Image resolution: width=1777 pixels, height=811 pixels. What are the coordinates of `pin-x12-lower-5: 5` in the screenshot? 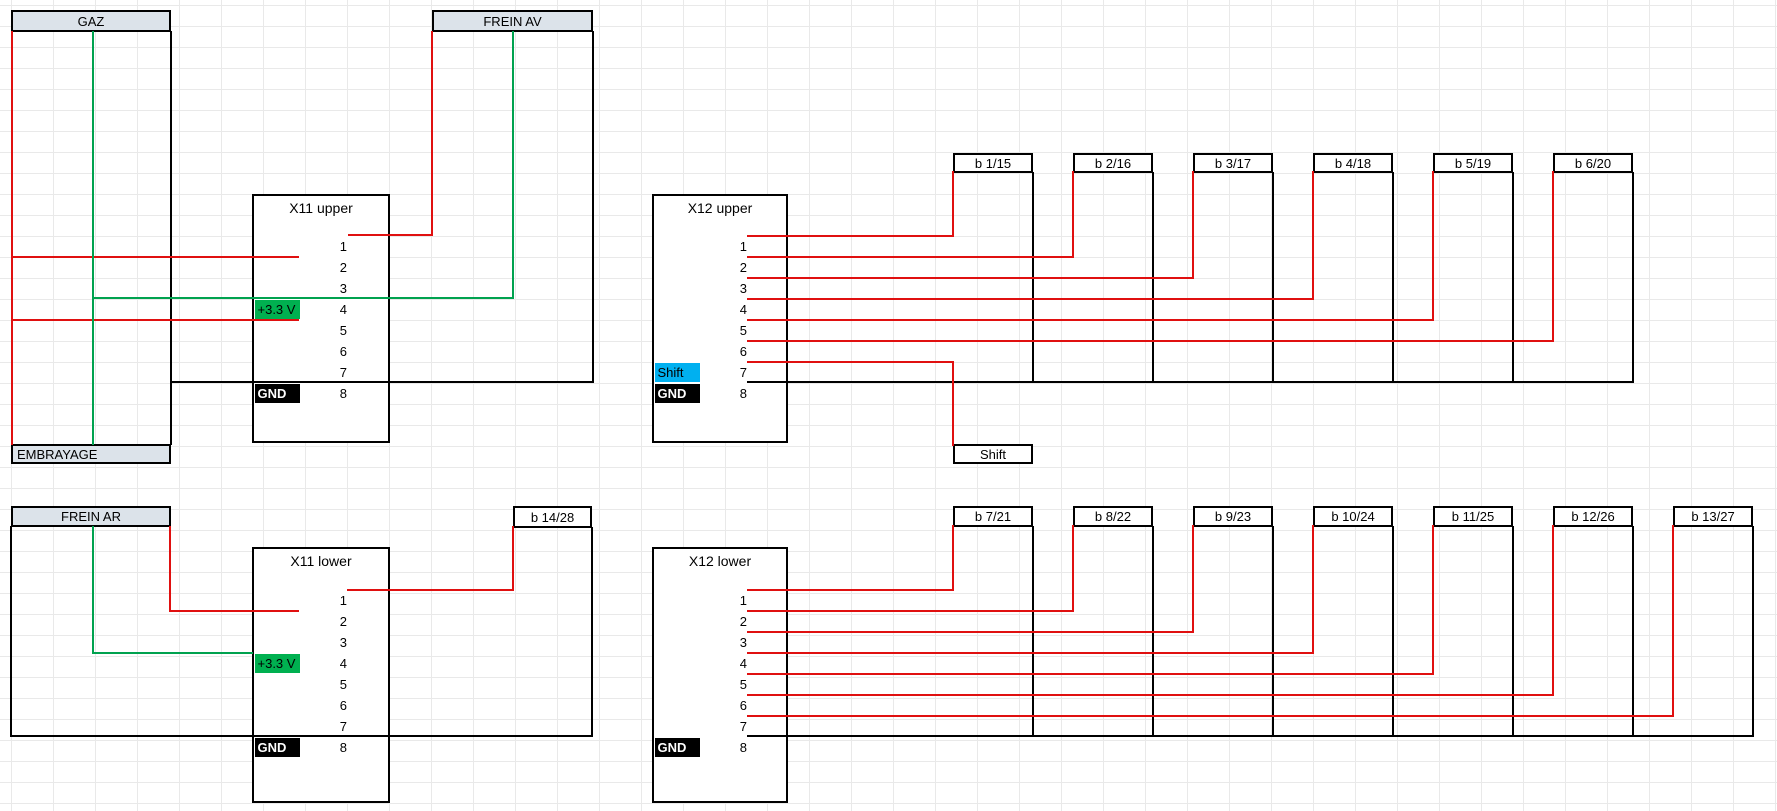 It's located at (743, 684).